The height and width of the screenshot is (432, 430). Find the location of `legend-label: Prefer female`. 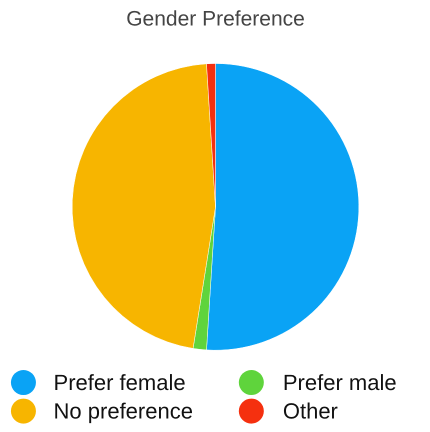

legend-label: Prefer female is located at coordinates (120, 383).